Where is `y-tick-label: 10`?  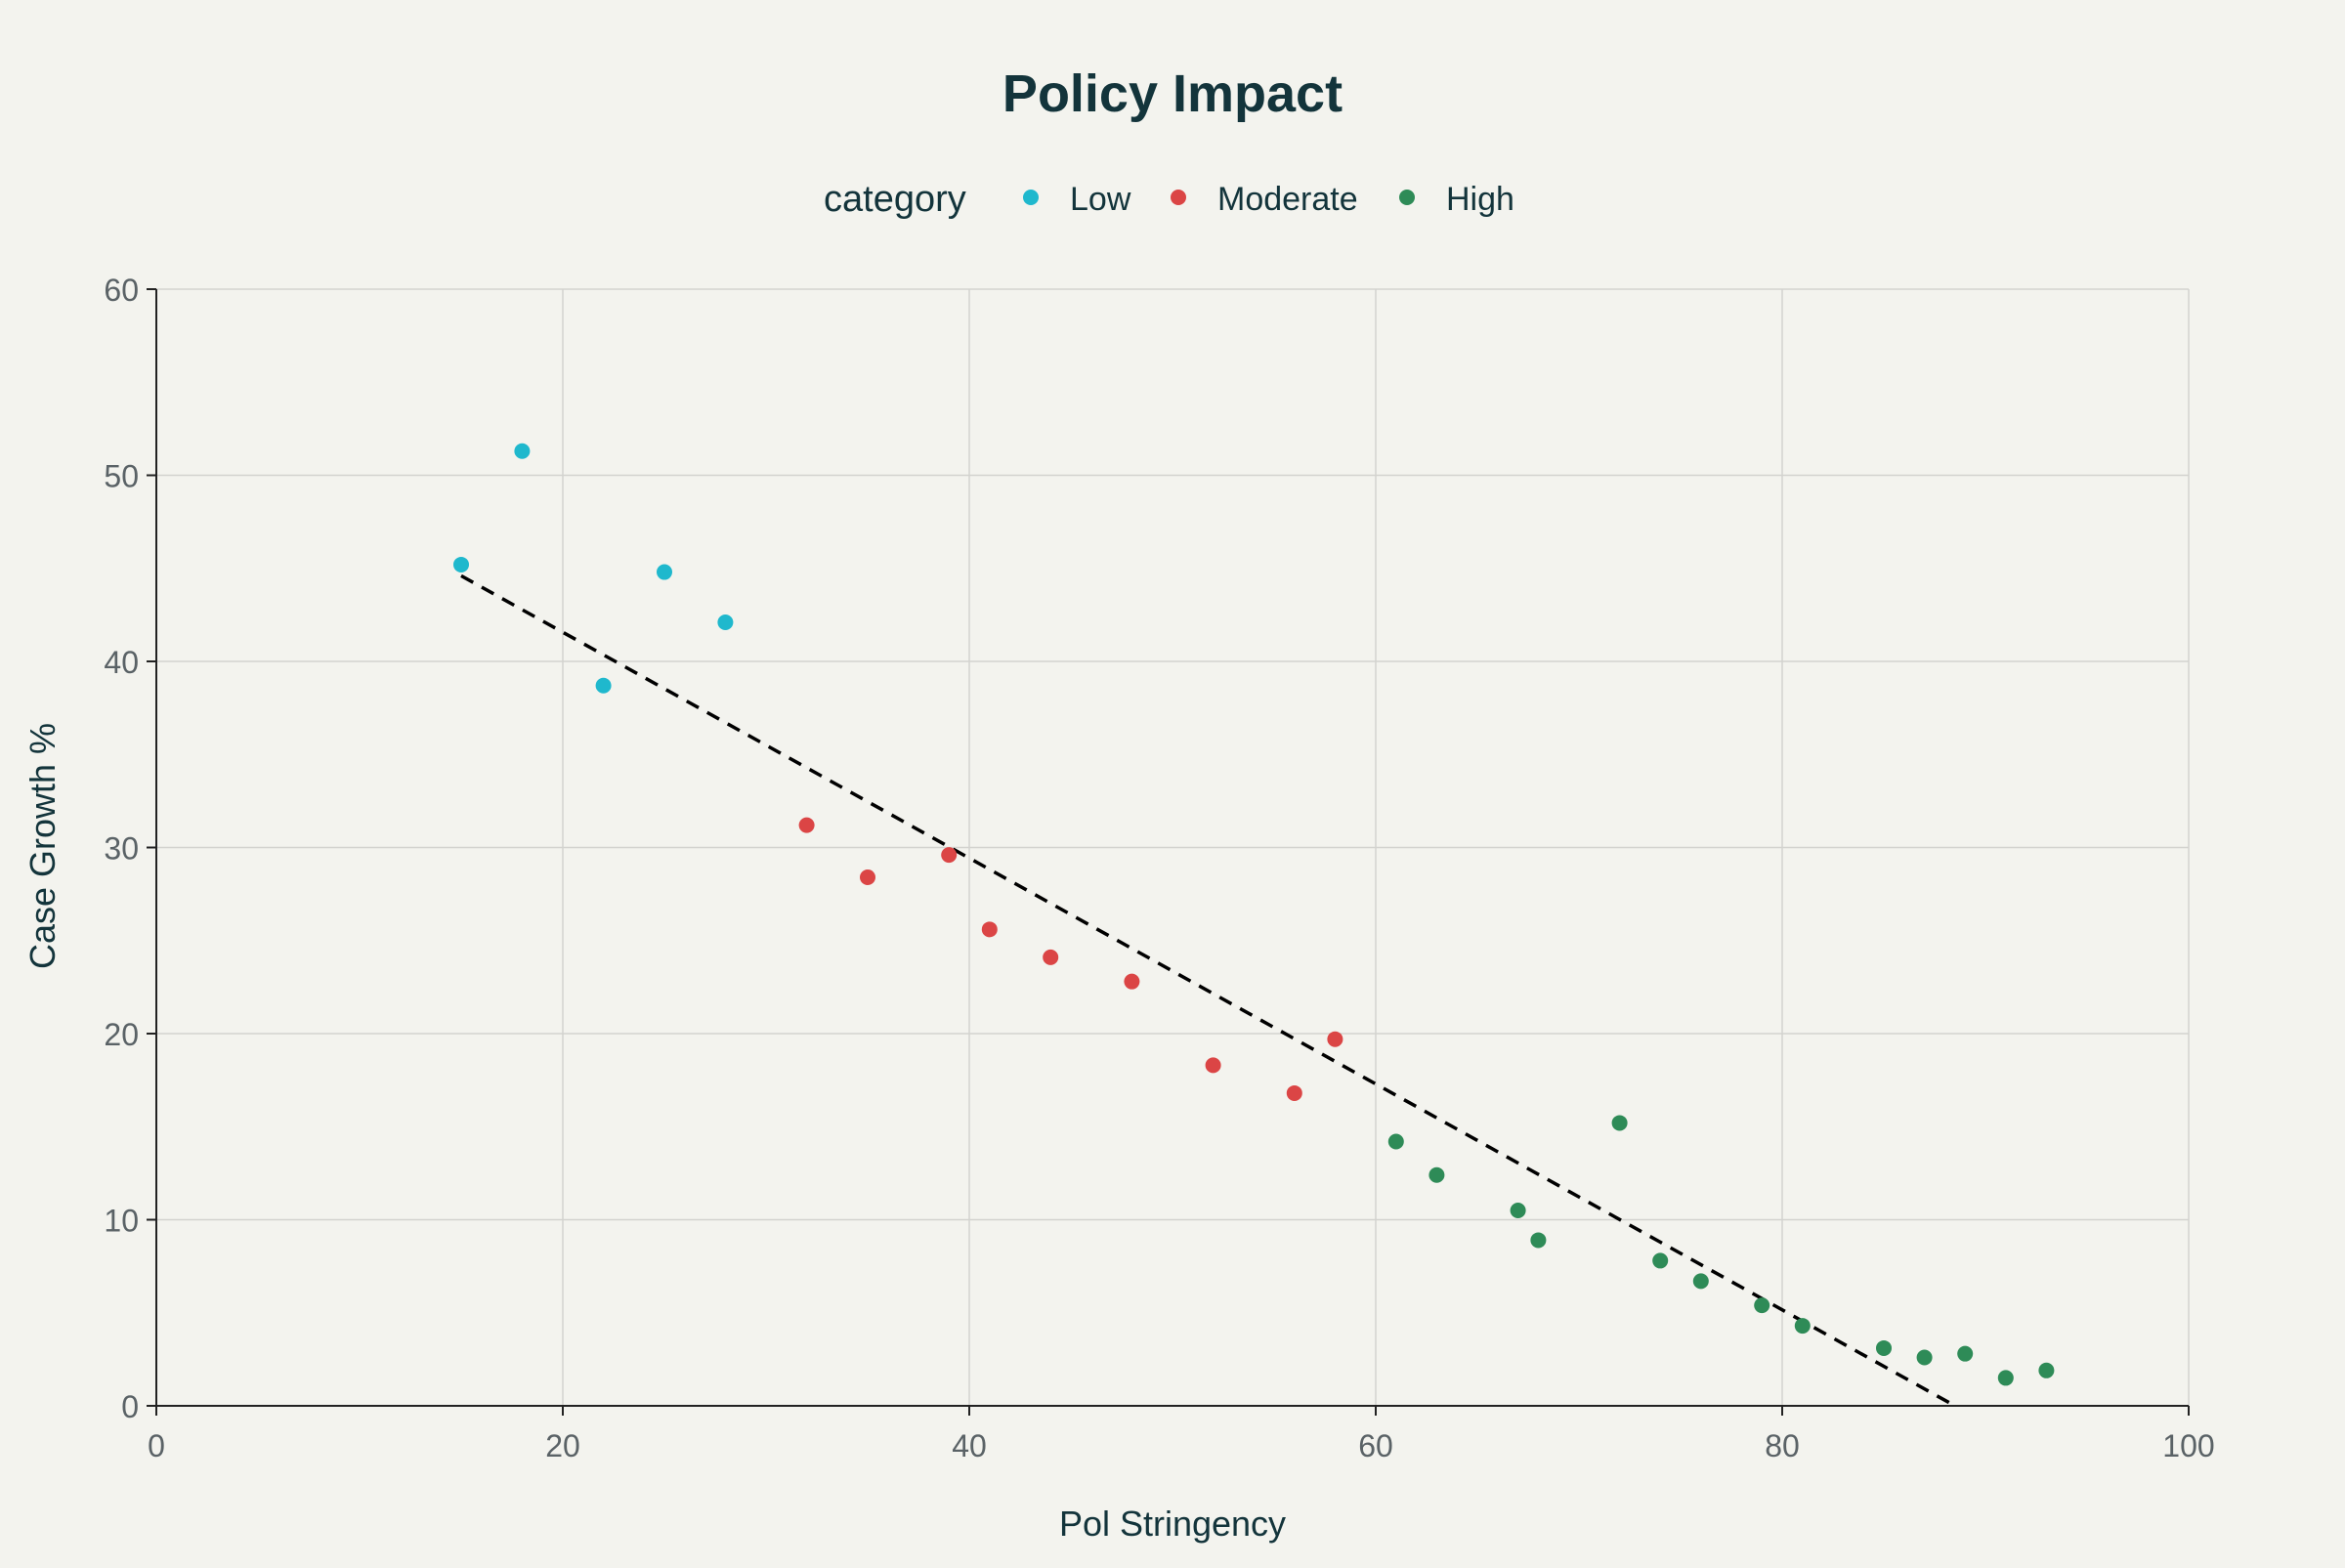
y-tick-label: 10 is located at coordinates (121, 1221).